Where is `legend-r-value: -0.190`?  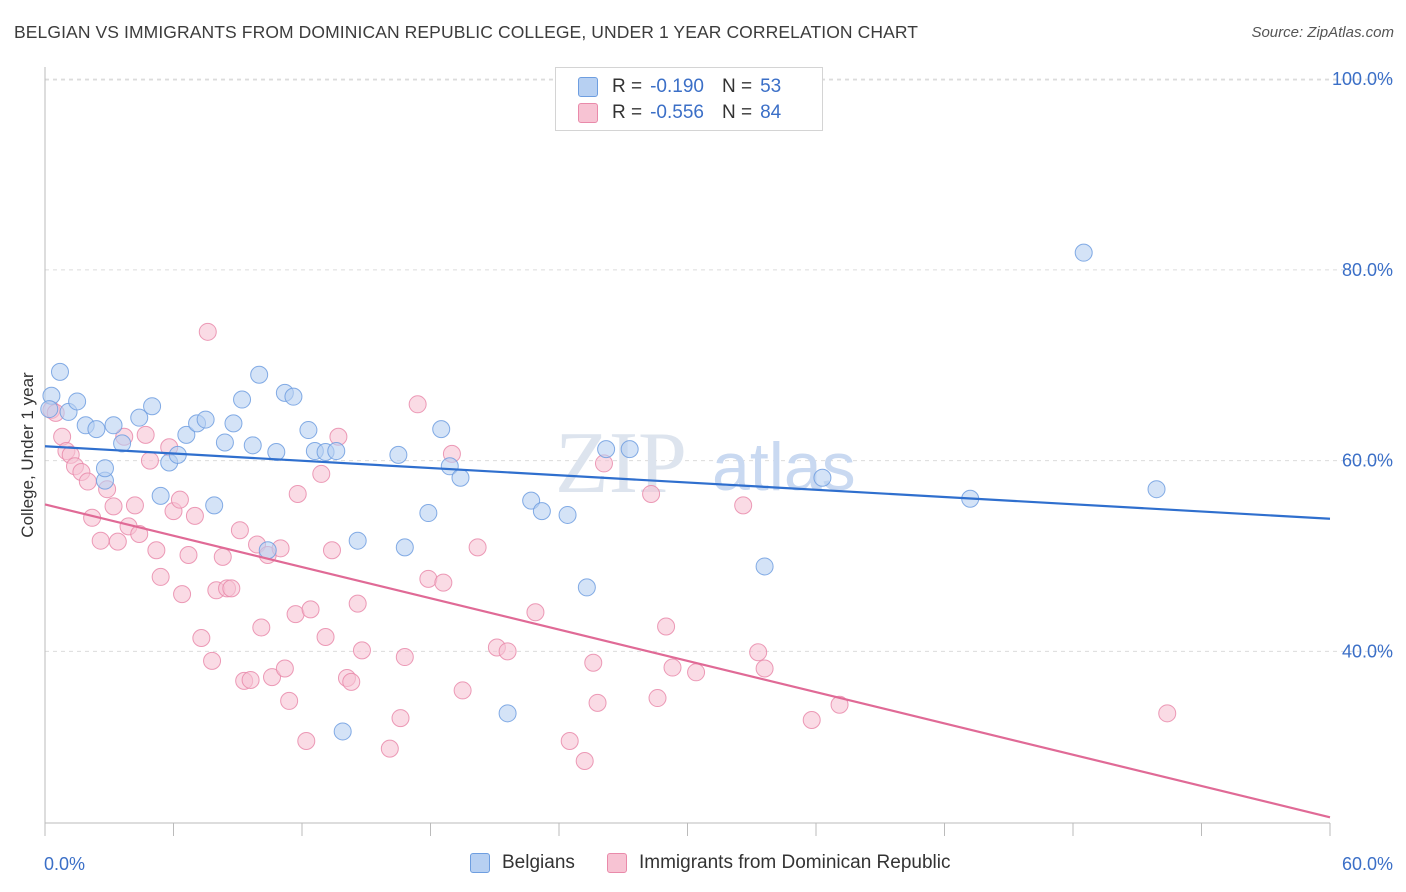
legend-r-value: -0.190 is located at coordinates (677, 86).